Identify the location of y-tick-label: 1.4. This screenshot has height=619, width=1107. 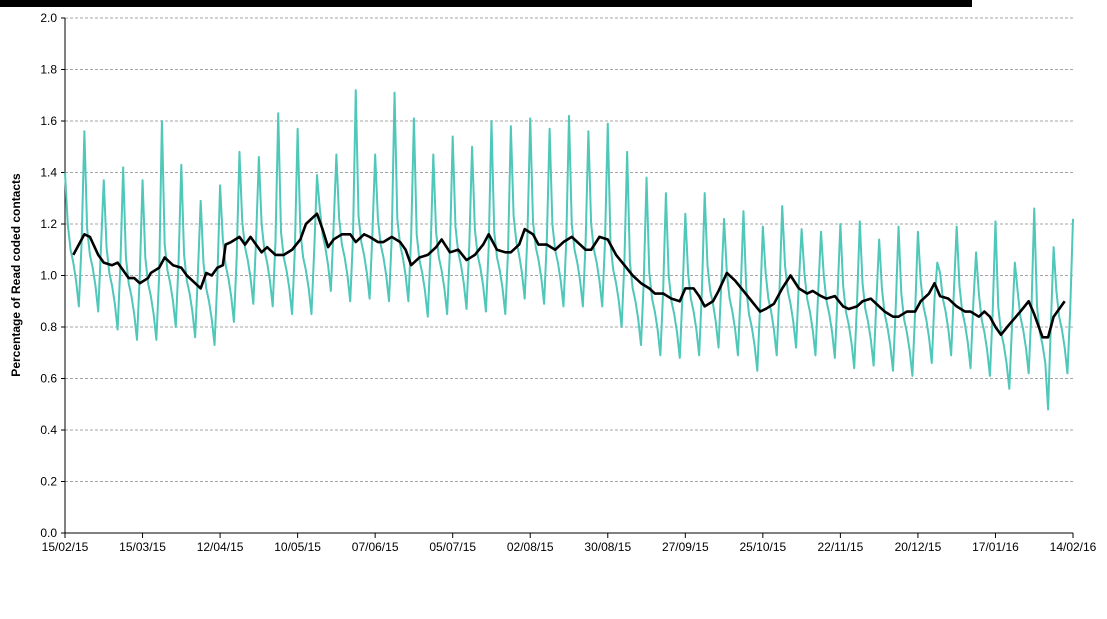
(48, 173).